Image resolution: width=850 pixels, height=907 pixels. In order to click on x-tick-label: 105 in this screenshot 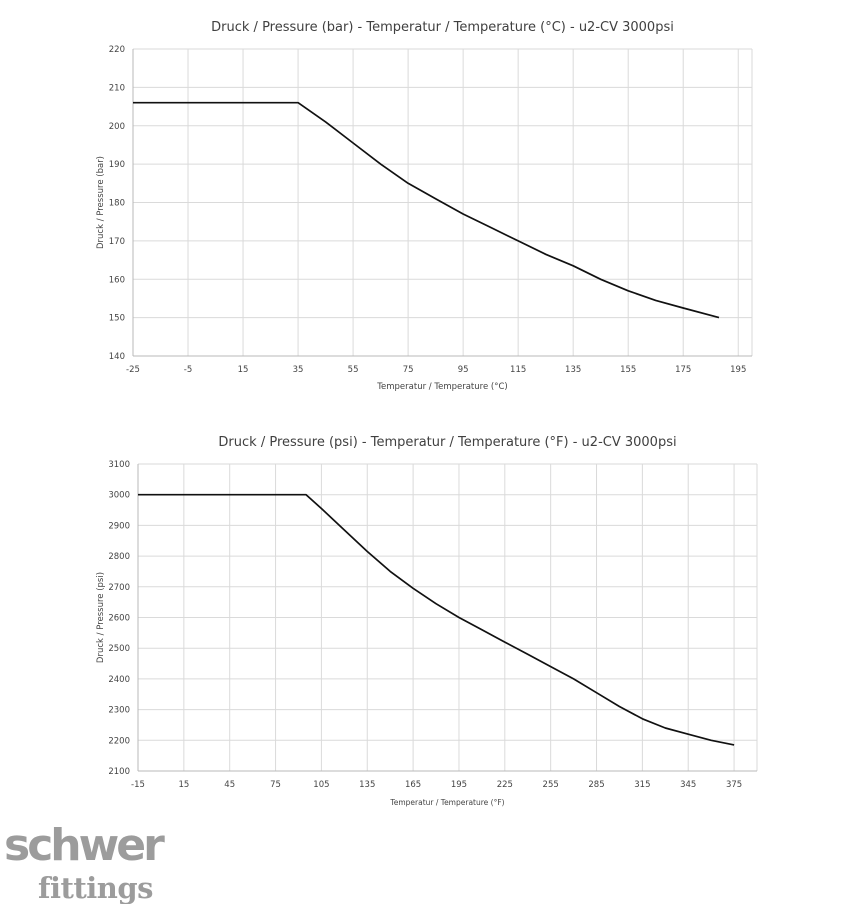, I will do `click(321, 785)`.